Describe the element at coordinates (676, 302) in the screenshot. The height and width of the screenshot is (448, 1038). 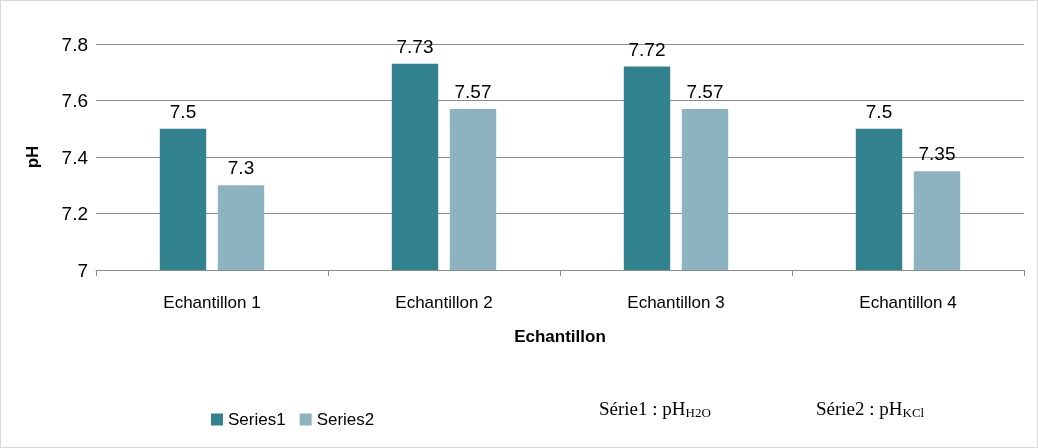
I see `x-tick-label: Echantillon 3` at that location.